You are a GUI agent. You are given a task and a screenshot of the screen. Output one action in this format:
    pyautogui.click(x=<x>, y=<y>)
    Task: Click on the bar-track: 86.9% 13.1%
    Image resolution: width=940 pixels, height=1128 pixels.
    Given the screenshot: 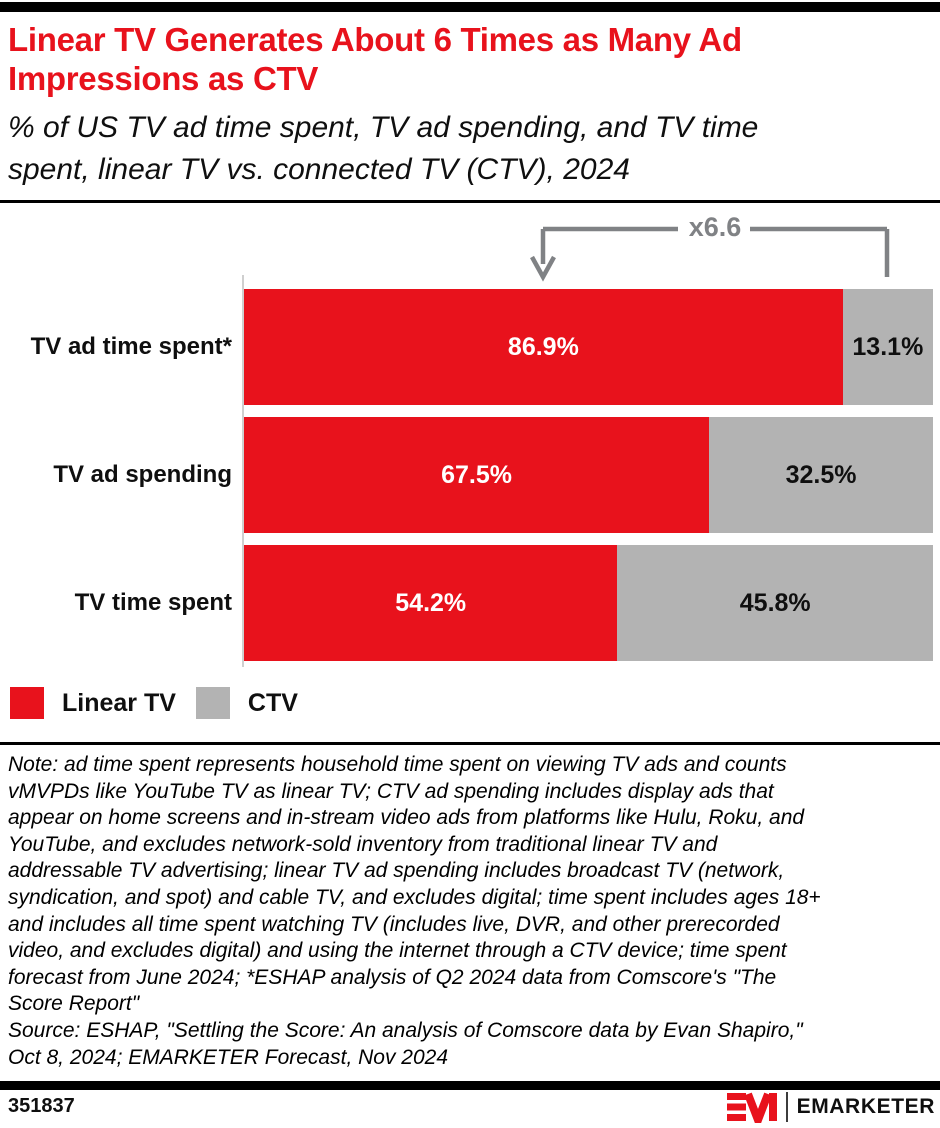 What is the action you would take?
    pyautogui.click(x=588, y=347)
    